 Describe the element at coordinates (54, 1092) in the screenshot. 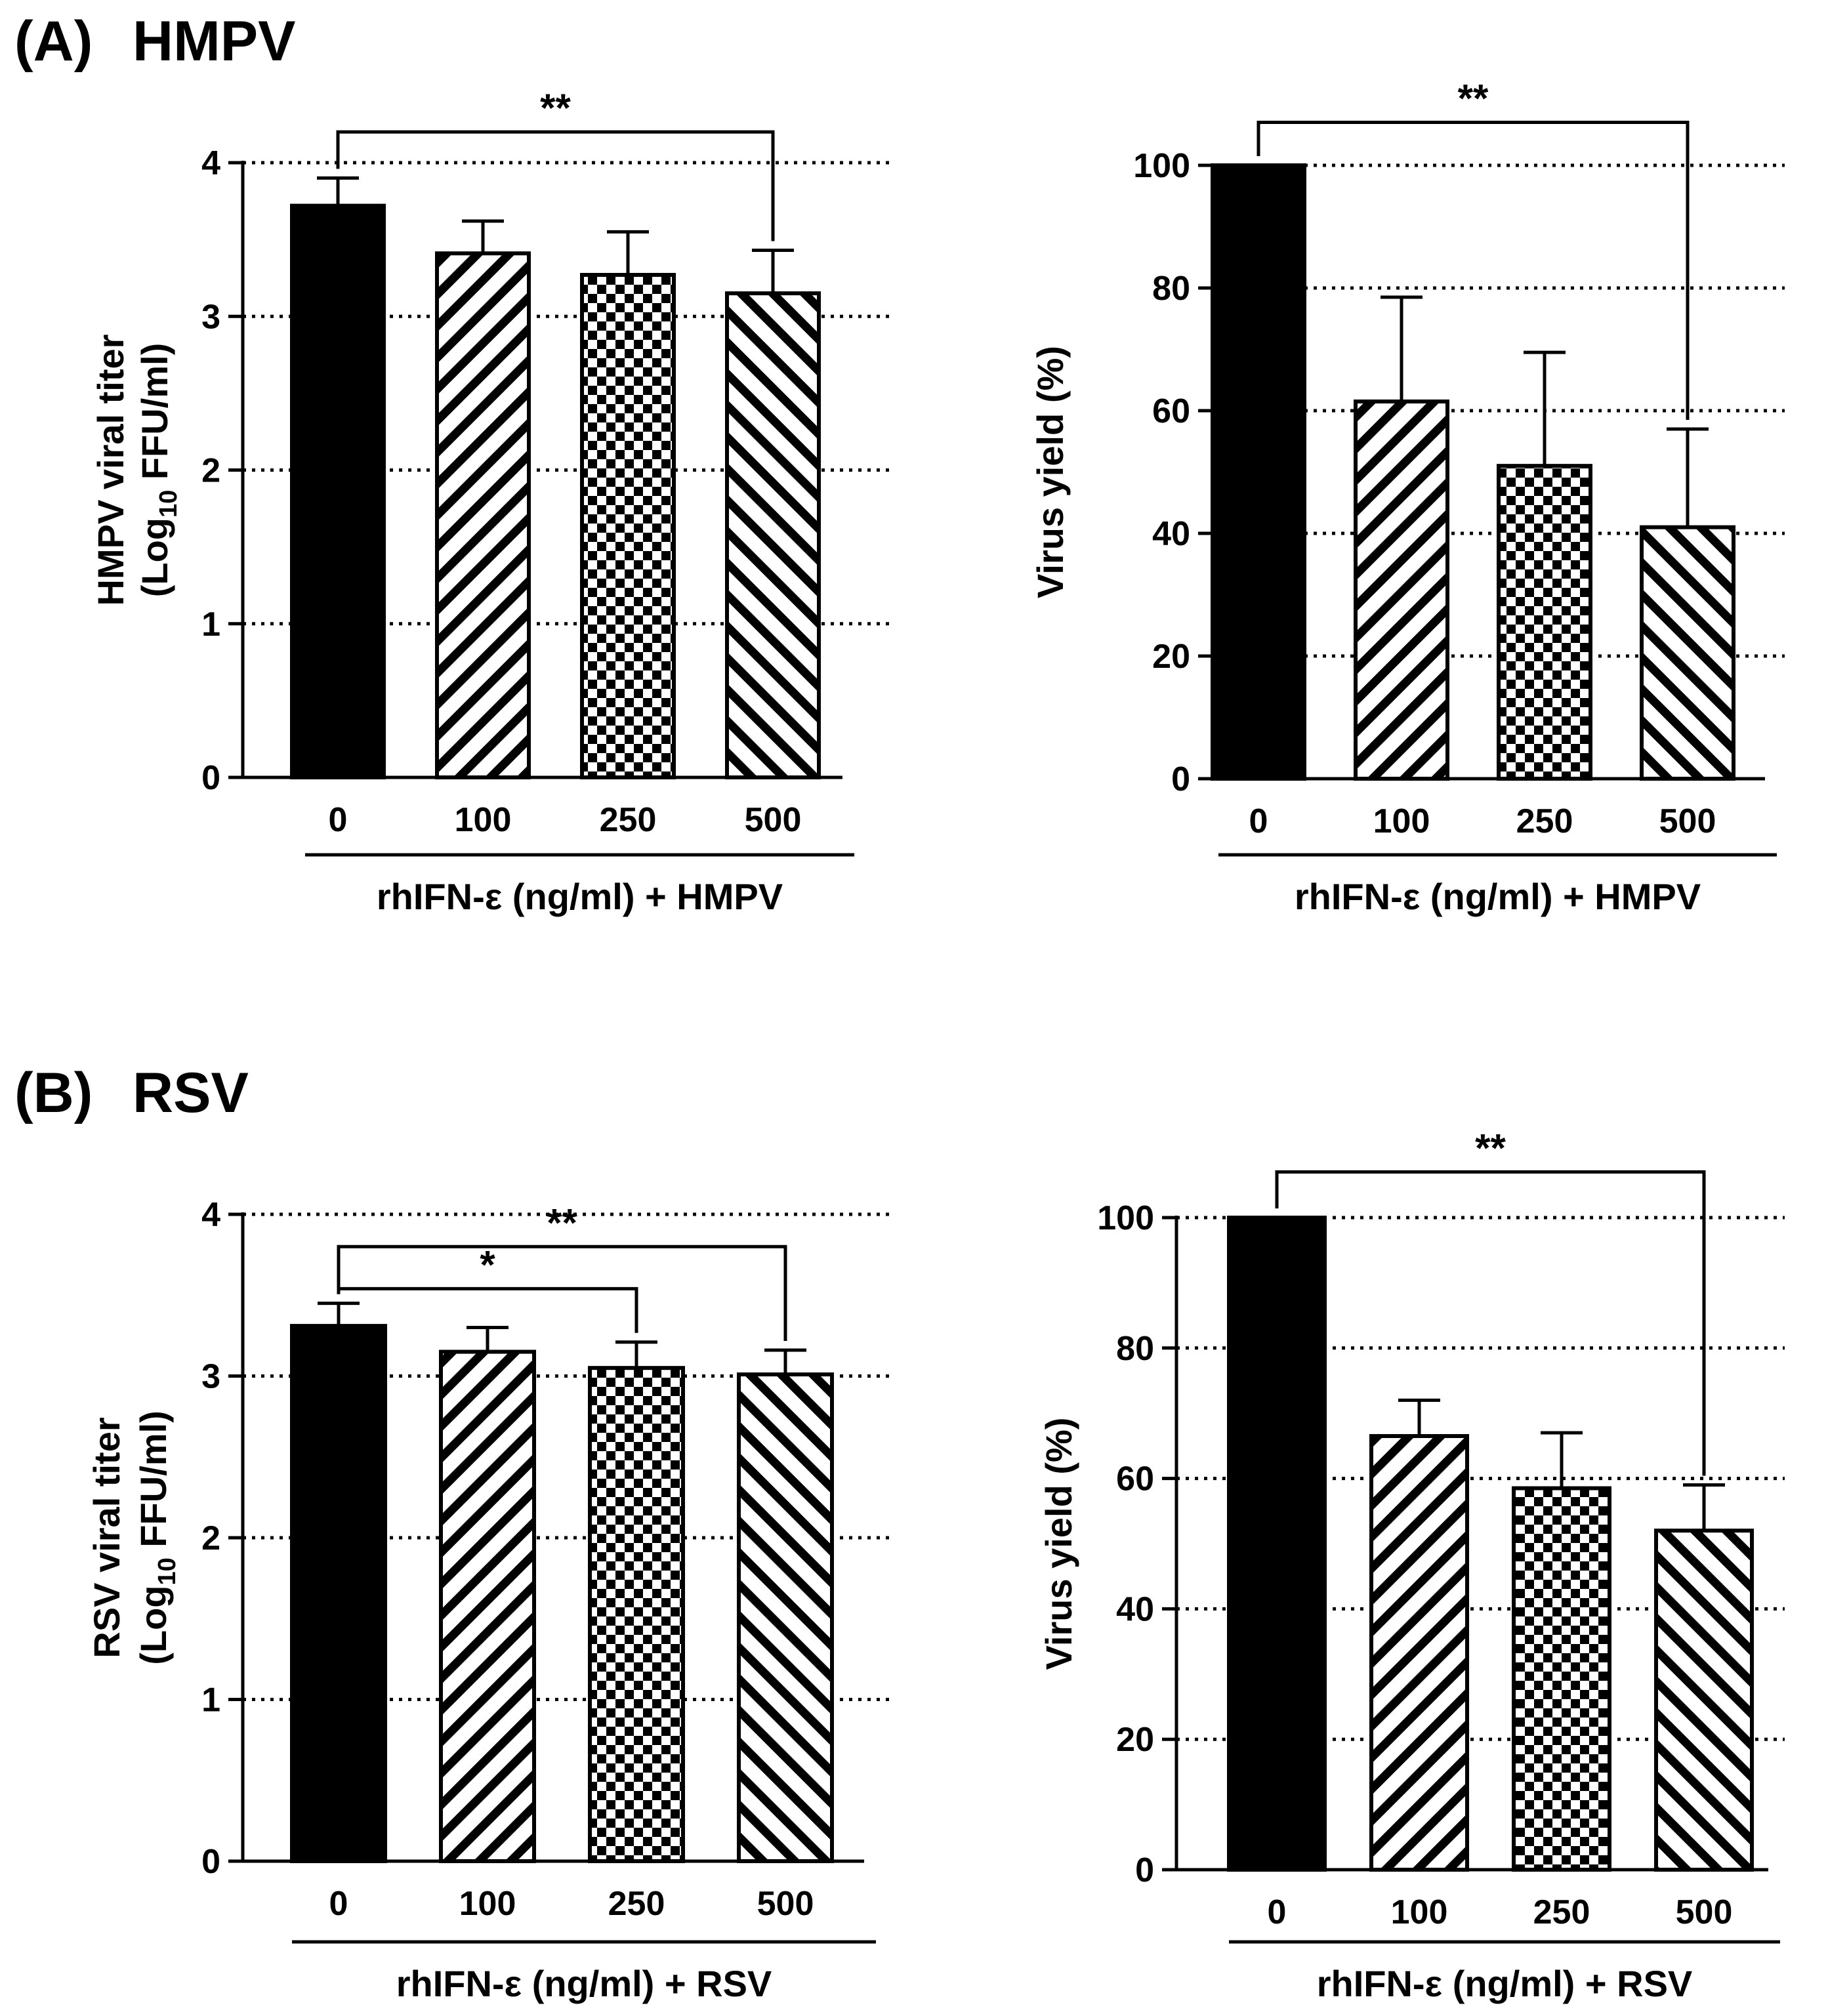

I see `panel-b-label: (B)` at that location.